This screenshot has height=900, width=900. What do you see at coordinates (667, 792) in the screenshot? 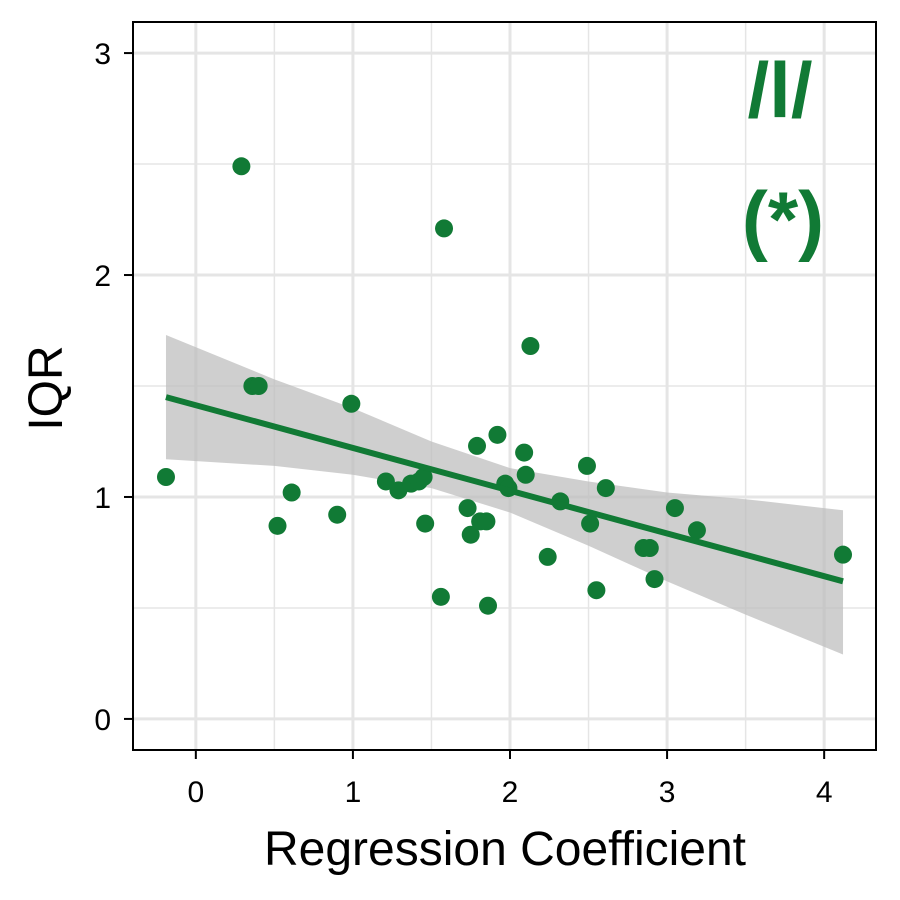
I see `x-tick-label: 3` at bounding box center [667, 792].